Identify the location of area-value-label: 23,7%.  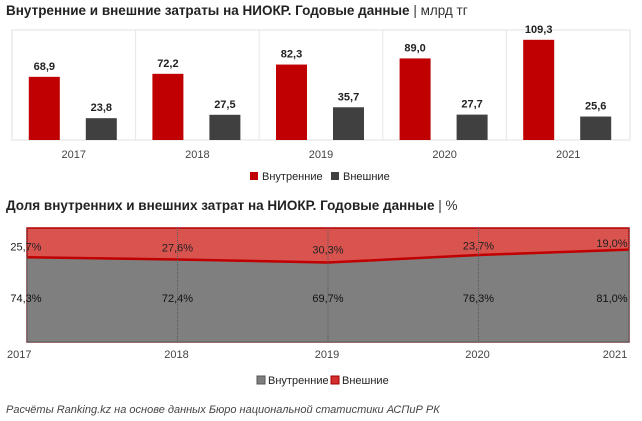
(478, 247).